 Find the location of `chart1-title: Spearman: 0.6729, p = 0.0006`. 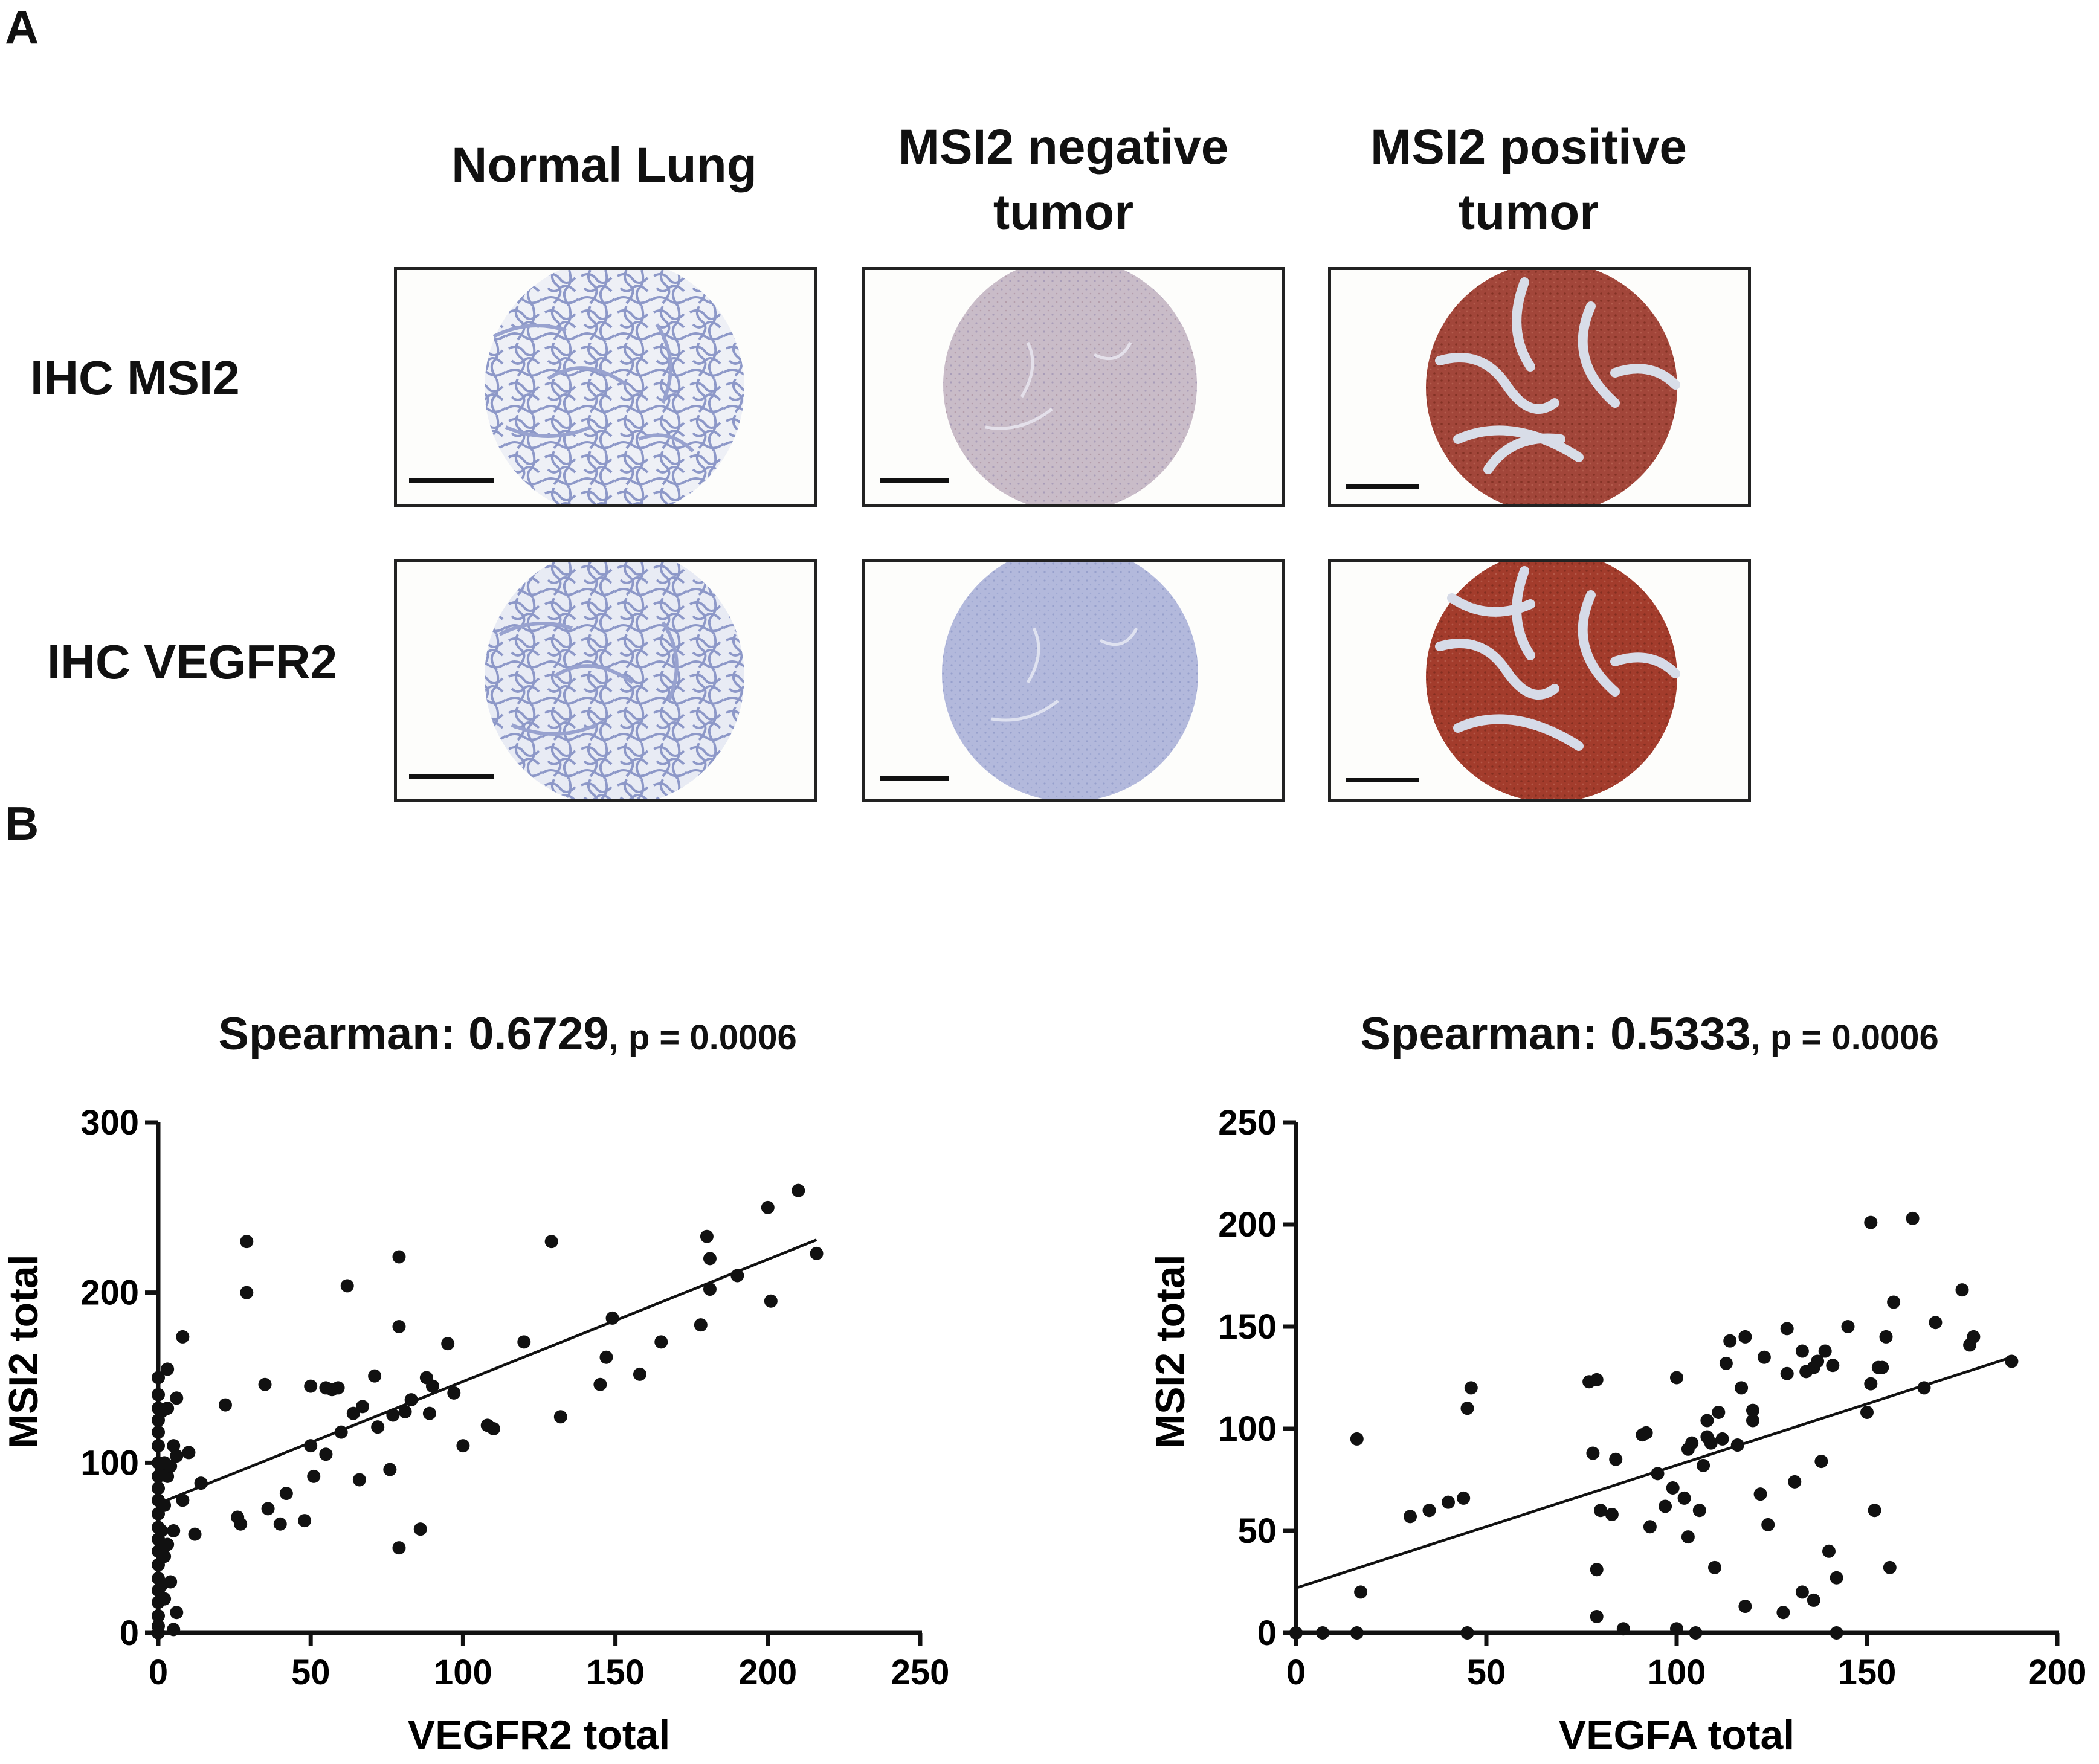

chart1-title: Spearman: 0.6729, p = 0.0006 is located at coordinates (507, 1034).